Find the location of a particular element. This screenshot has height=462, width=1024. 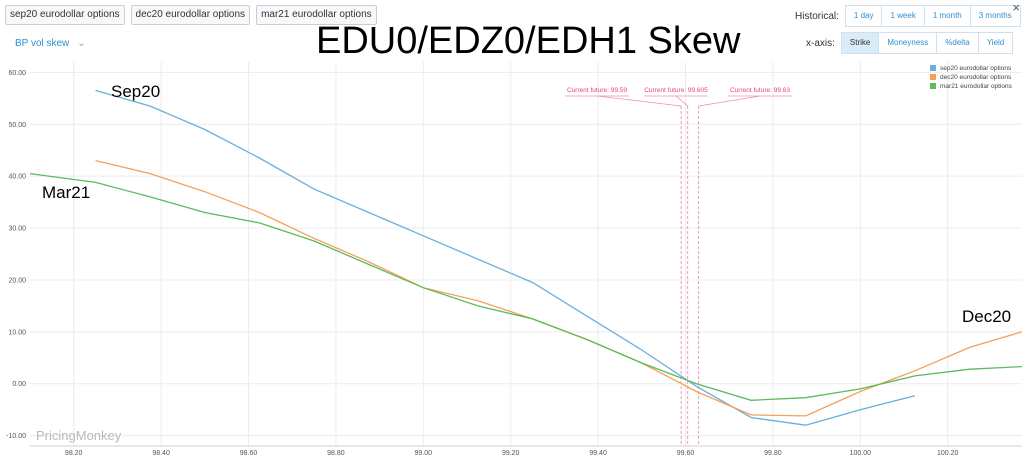

series-label: Mar21 is located at coordinates (66, 192).